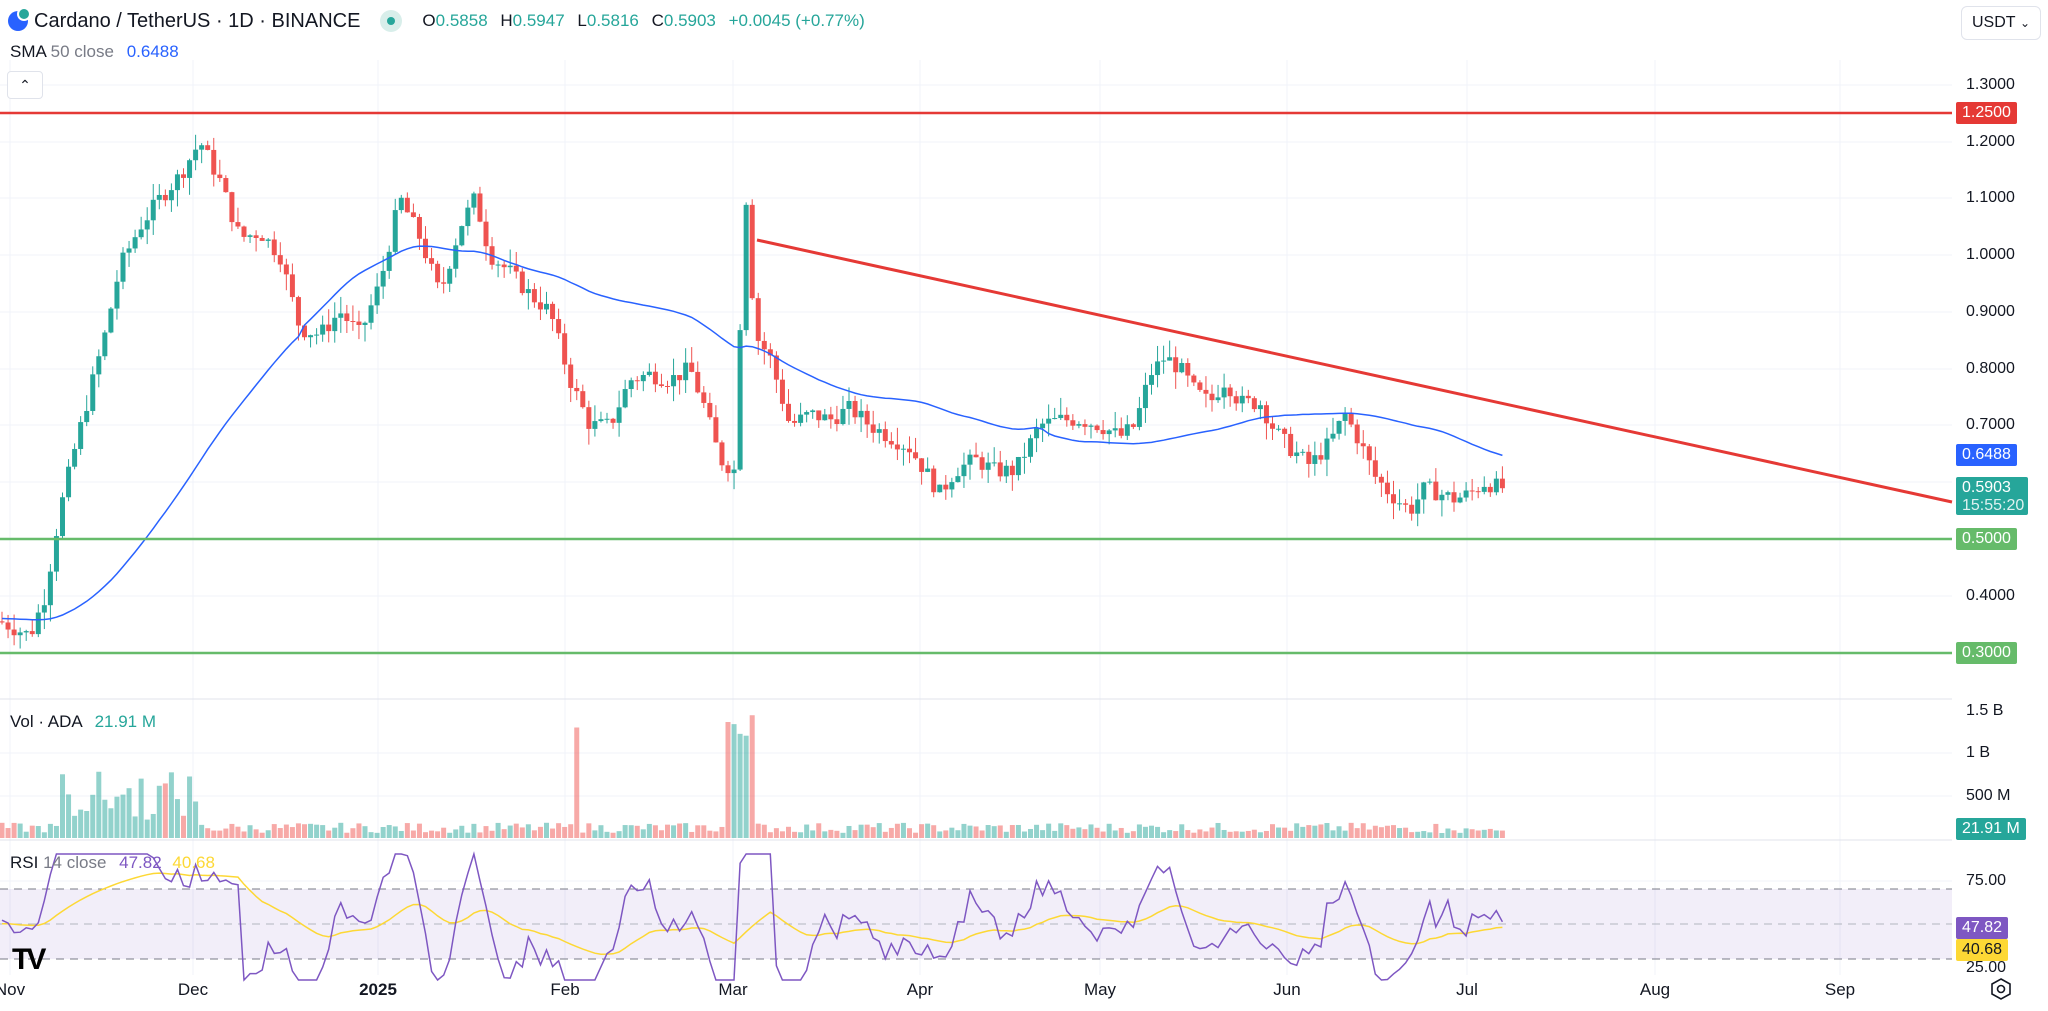 This screenshot has height=1011, width=2048. Describe the element at coordinates (1986, 455) in the screenshot. I see `sma-price-tag: 0.6488` at that location.